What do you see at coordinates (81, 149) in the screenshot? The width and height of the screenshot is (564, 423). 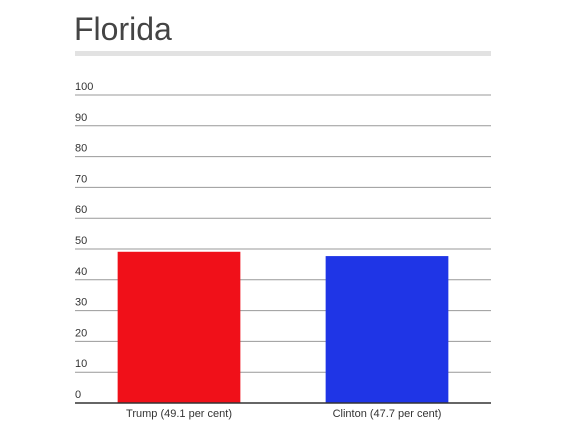 I see `y-tick-label: 80` at bounding box center [81, 149].